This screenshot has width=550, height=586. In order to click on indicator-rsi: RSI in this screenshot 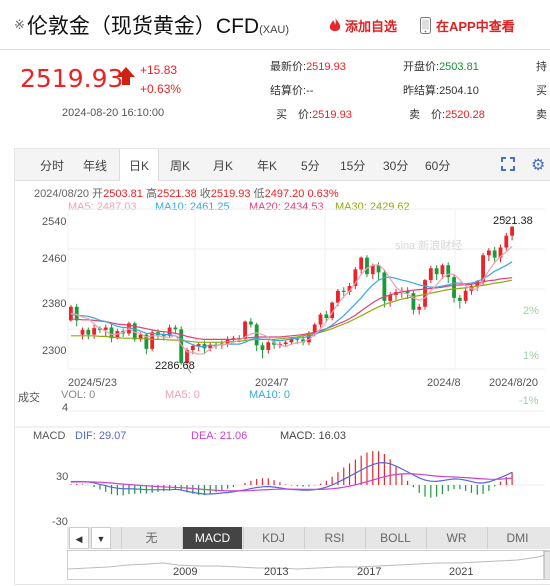, I will do `click(334, 538)`.